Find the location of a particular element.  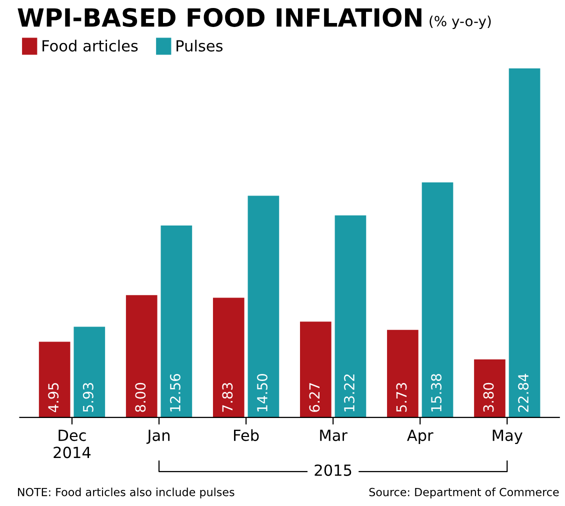

x-tick-label: Dec 2014 is located at coordinates (72, 444).